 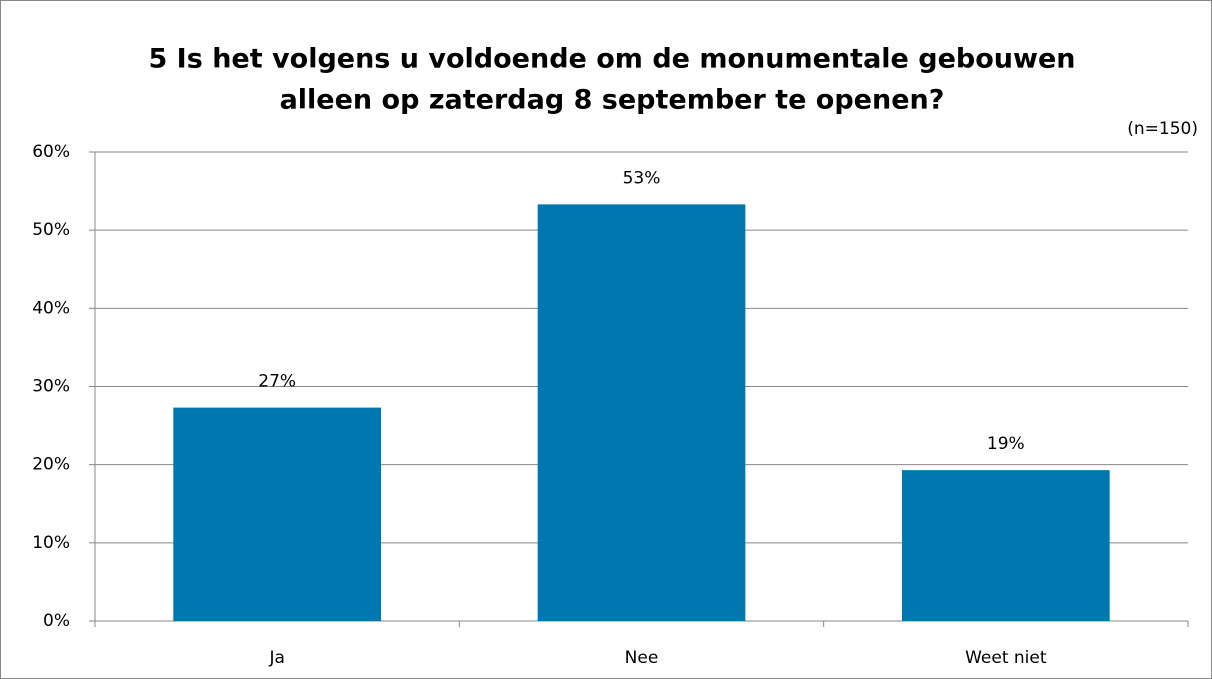 What do you see at coordinates (1006, 658) in the screenshot?
I see `x-tick-label: Weet niet` at bounding box center [1006, 658].